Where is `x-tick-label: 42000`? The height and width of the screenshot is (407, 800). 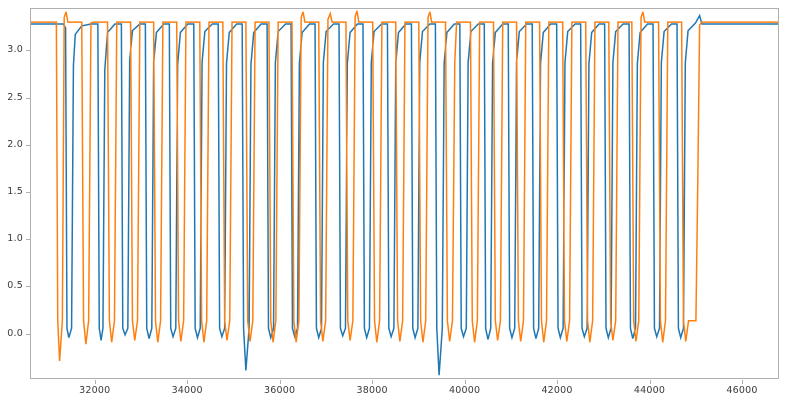
x-tick-label: 42000 is located at coordinates (557, 390).